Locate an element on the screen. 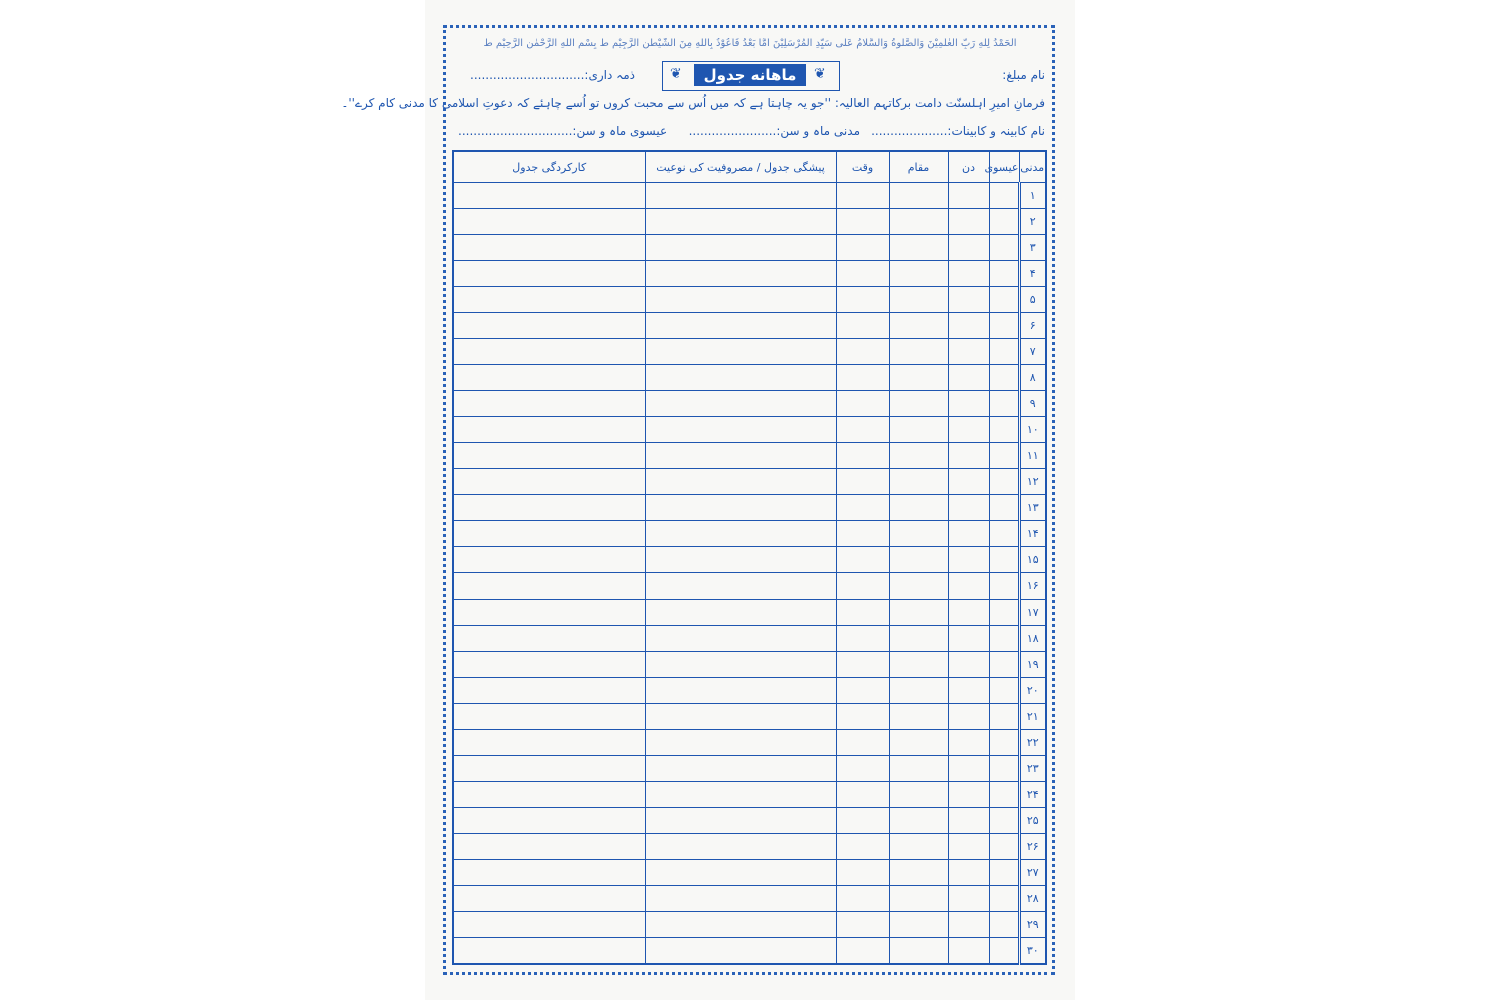 The width and height of the screenshot is (1500, 1000). table-row: ۱ is located at coordinates (749, 195).